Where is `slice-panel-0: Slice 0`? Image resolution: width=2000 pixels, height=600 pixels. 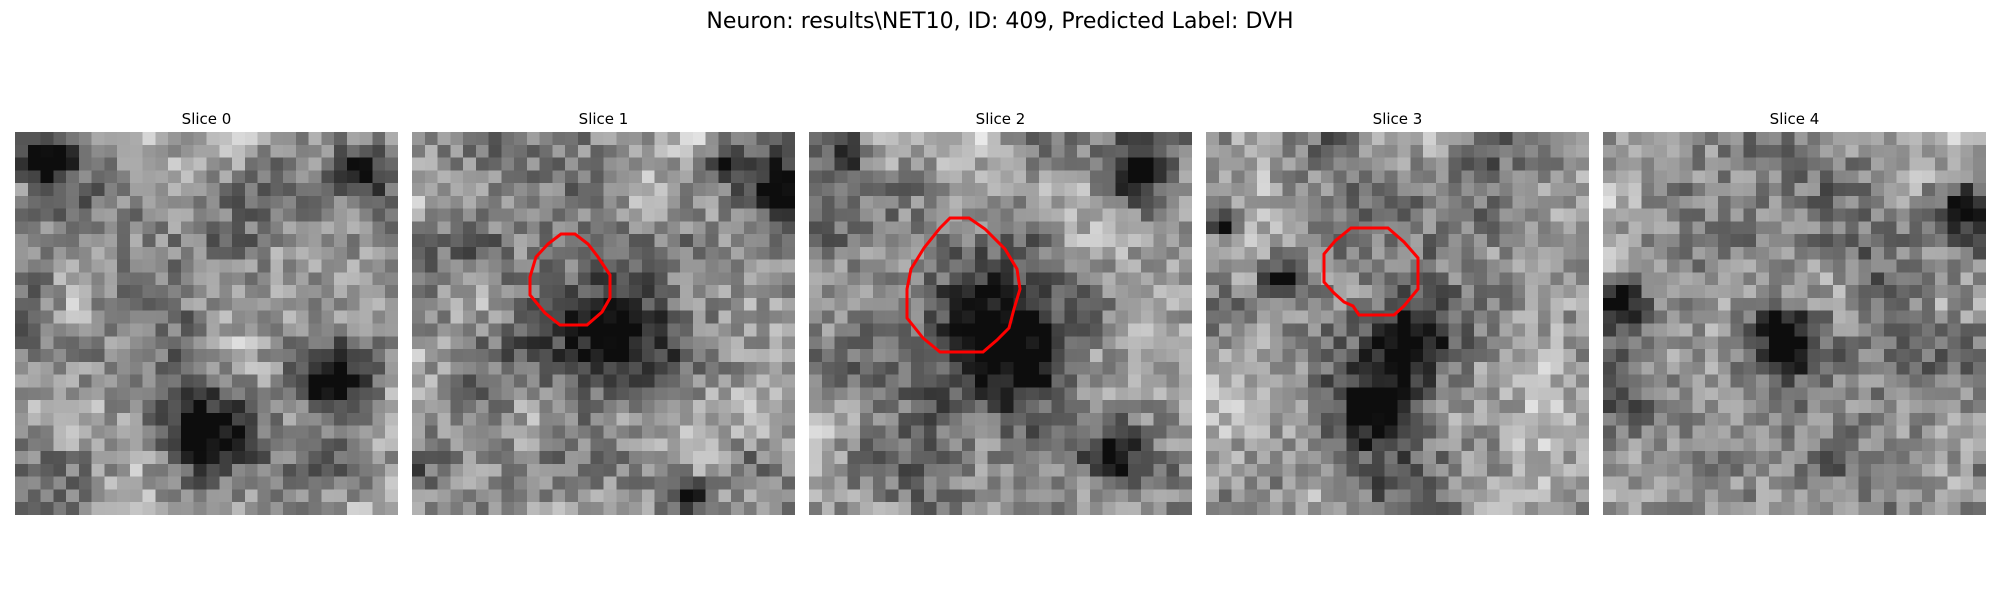 slice-panel-0: Slice 0 is located at coordinates (206, 311).